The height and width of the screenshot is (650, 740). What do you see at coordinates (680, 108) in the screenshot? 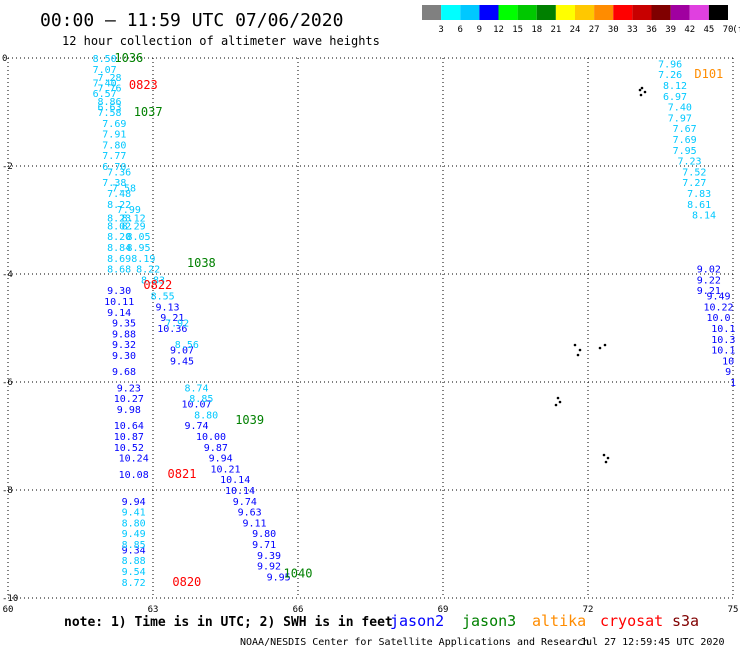
I see `data-point-label: 7.40` at bounding box center [680, 108].